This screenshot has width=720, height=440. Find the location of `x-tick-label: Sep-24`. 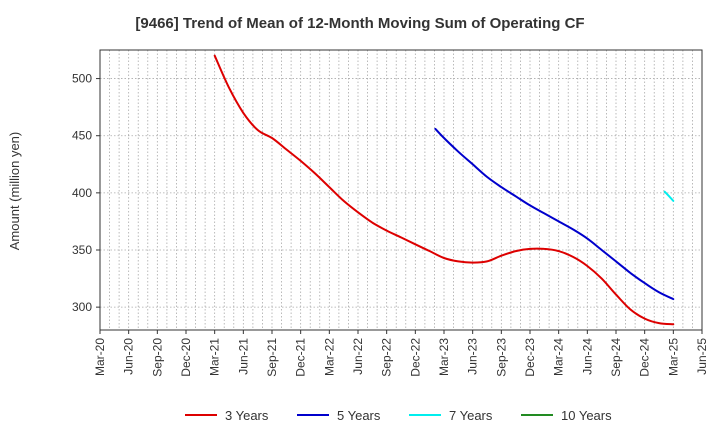

x-tick-label: Sep-24 is located at coordinates (616, 357).